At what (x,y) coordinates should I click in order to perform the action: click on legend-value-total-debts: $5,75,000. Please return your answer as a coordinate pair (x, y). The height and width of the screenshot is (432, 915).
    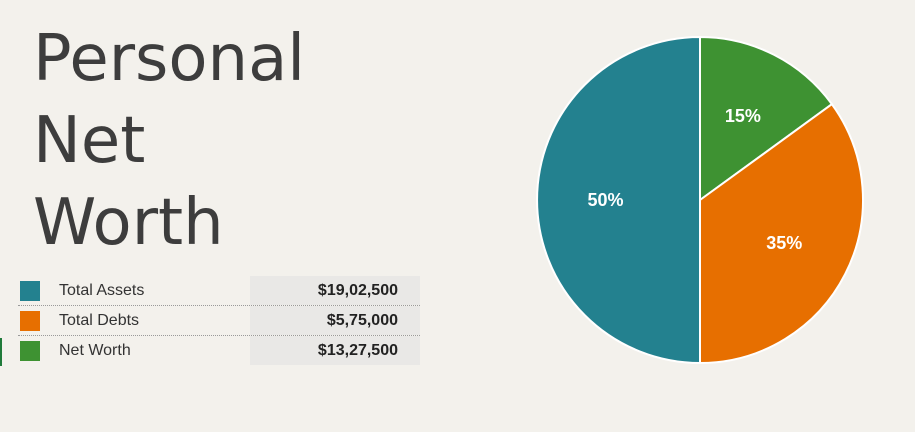
    Looking at the image, I should click on (335, 320).